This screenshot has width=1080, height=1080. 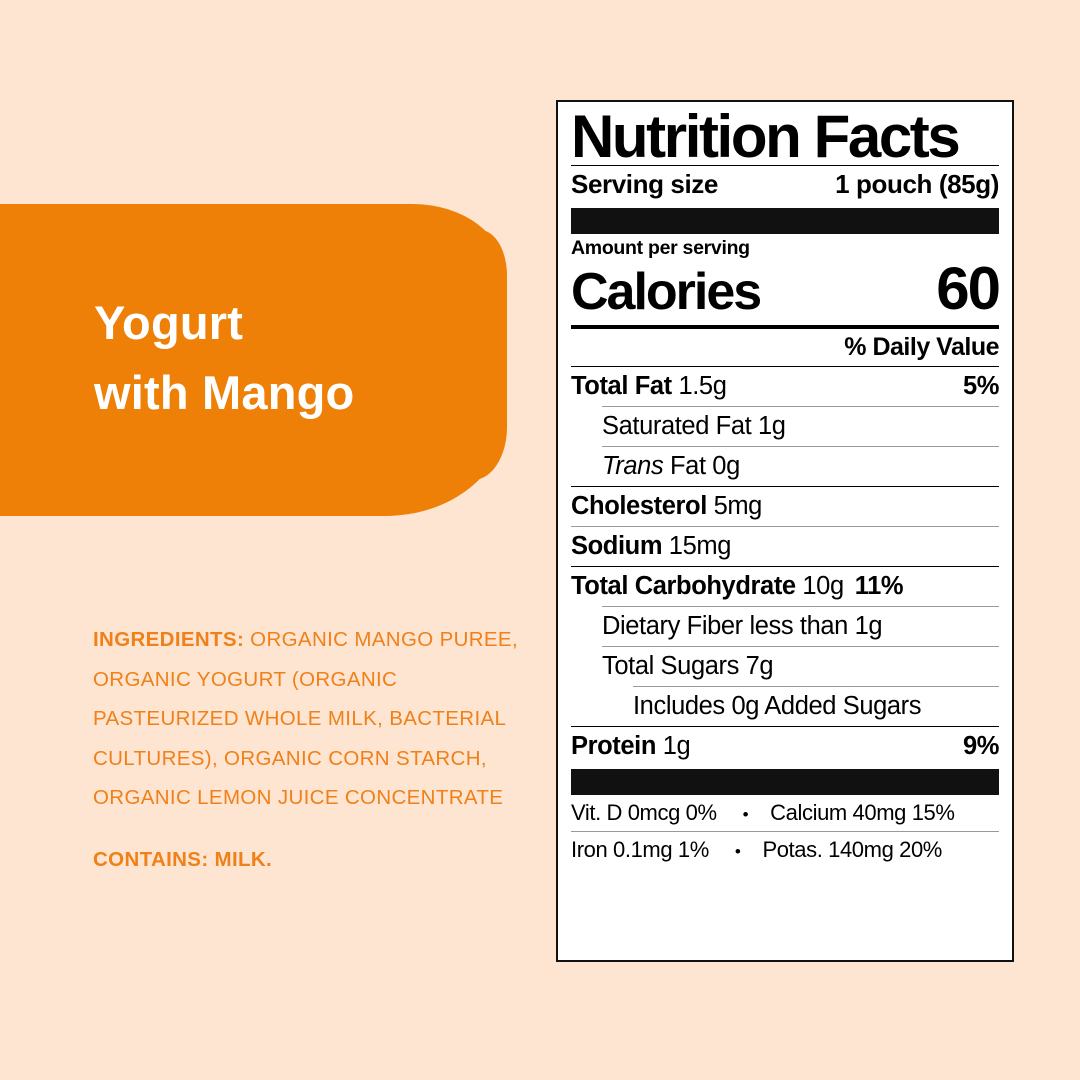 What do you see at coordinates (823, 586) in the screenshot?
I see `nutrient-amount: 10g` at bounding box center [823, 586].